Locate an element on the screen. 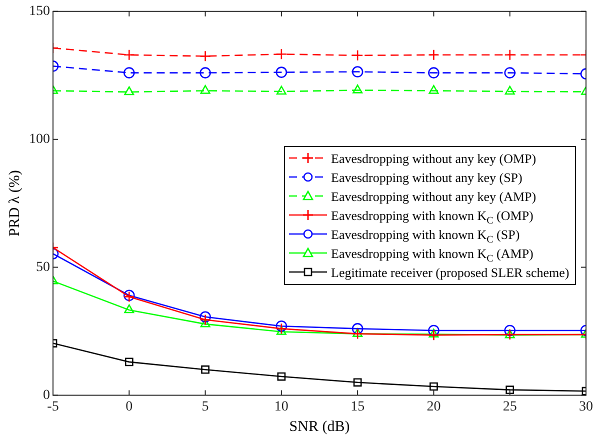  legend-label: Eavesdropping with known K$_{C}$ (AMP) is located at coordinates (432, 254).